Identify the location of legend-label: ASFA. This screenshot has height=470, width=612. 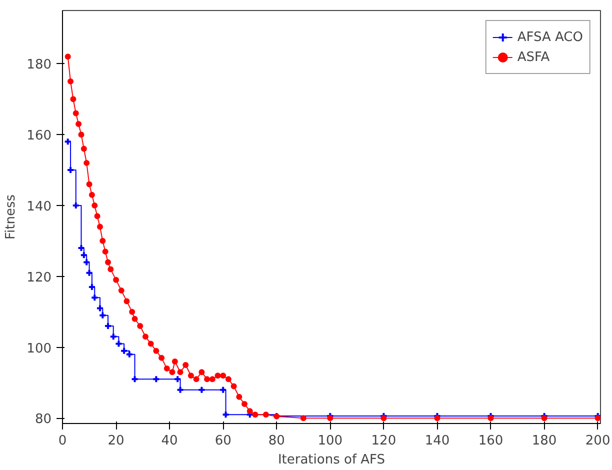
(533, 57).